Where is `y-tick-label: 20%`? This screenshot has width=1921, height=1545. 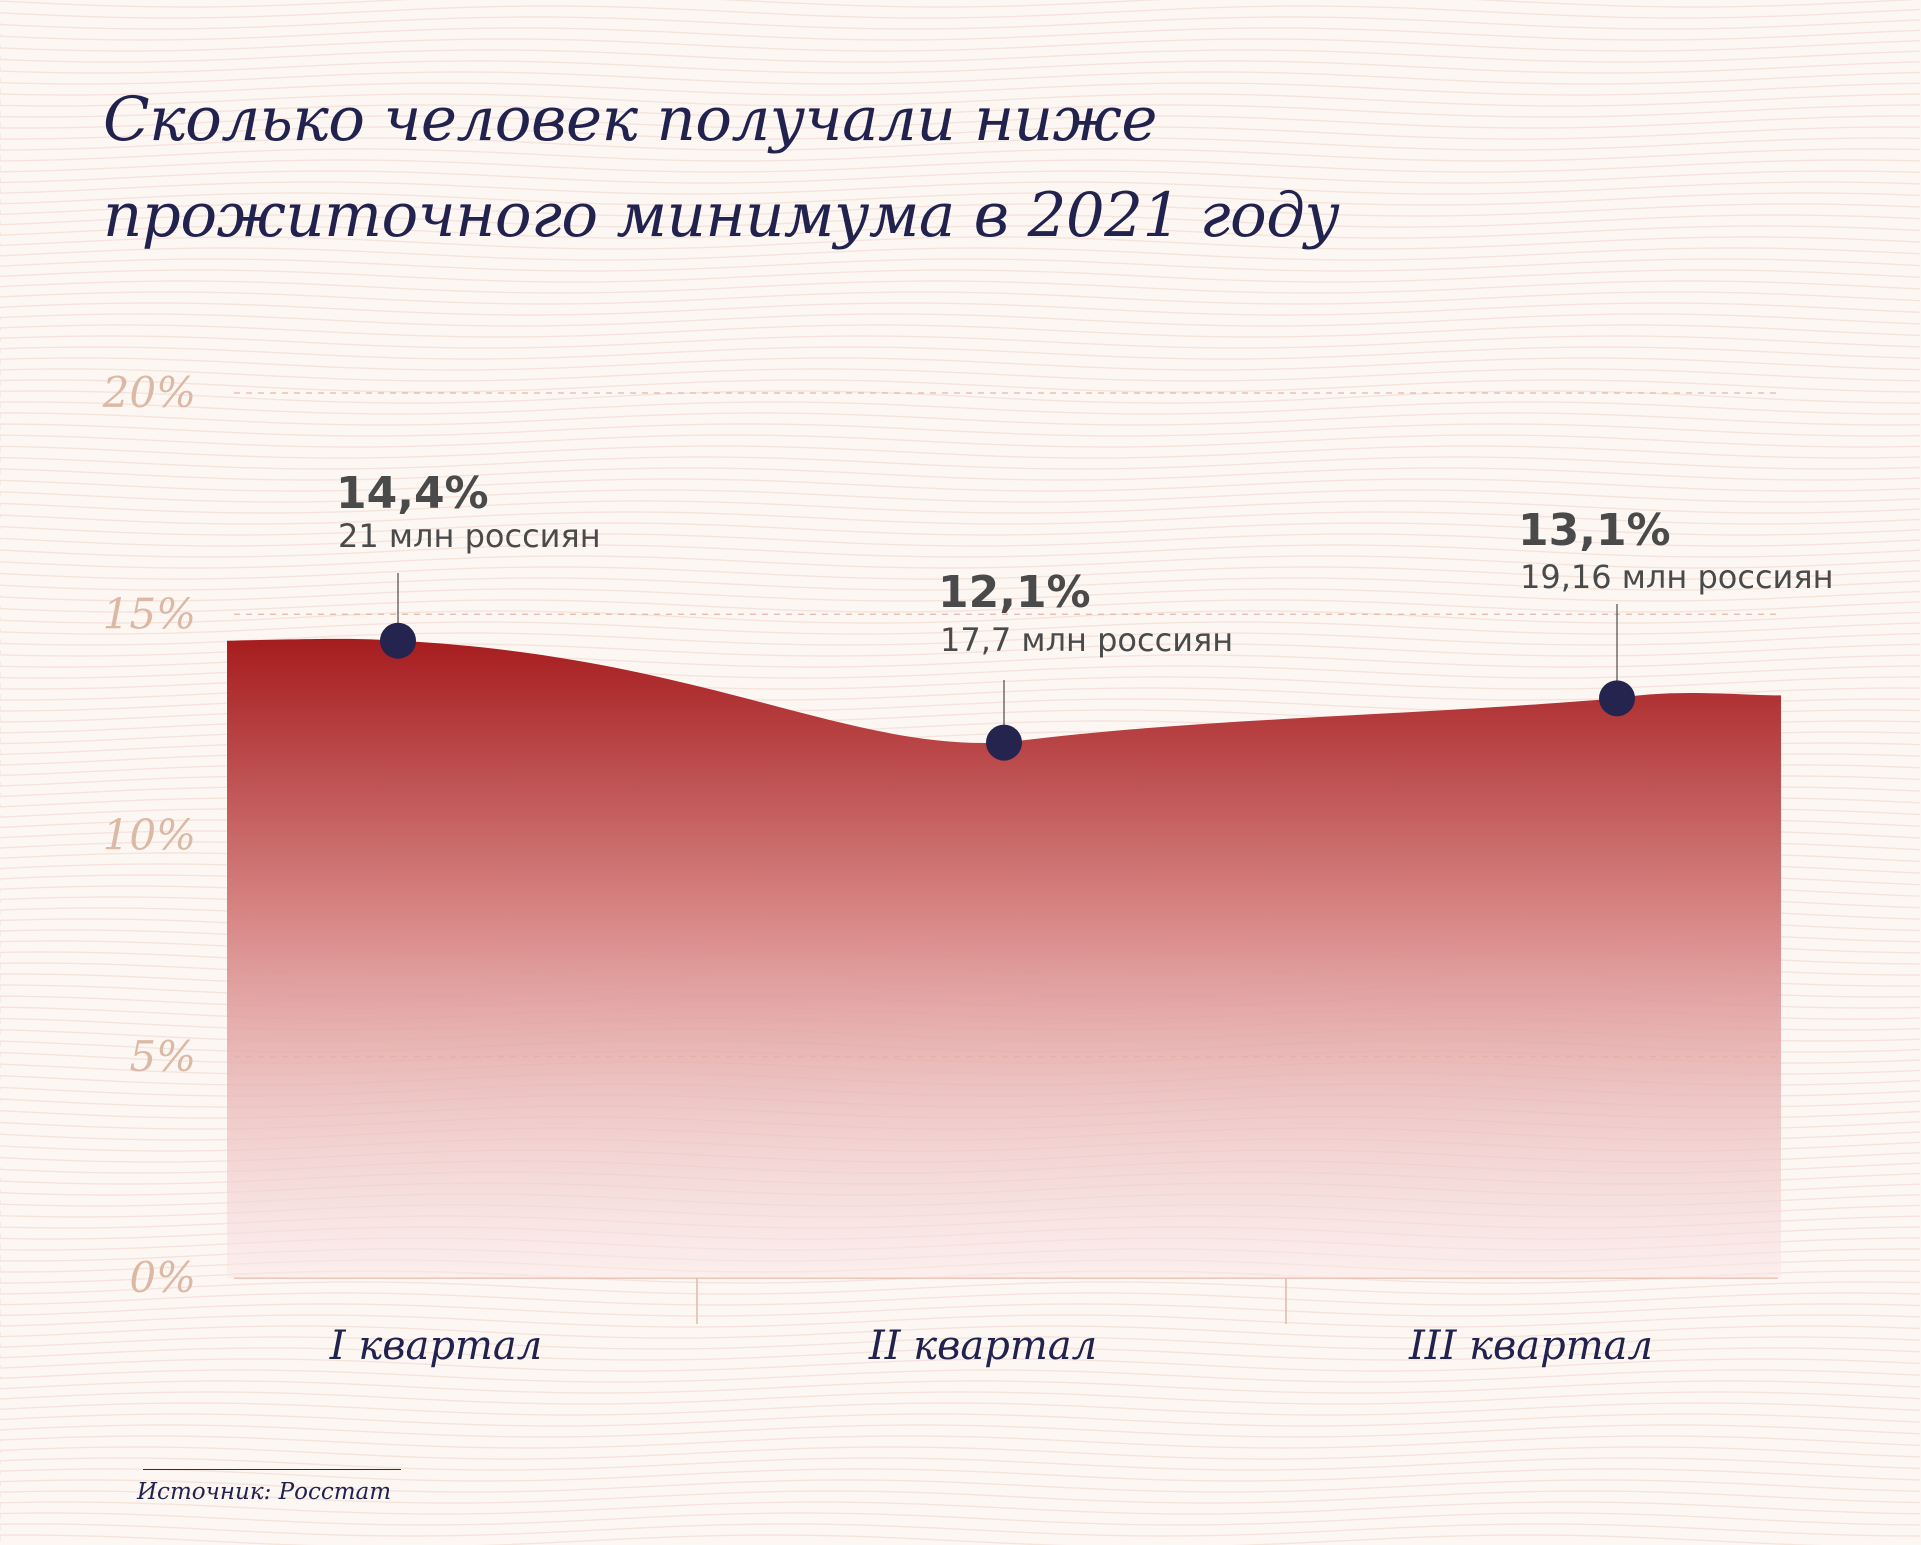 y-tick-label: 20% is located at coordinates (149, 392).